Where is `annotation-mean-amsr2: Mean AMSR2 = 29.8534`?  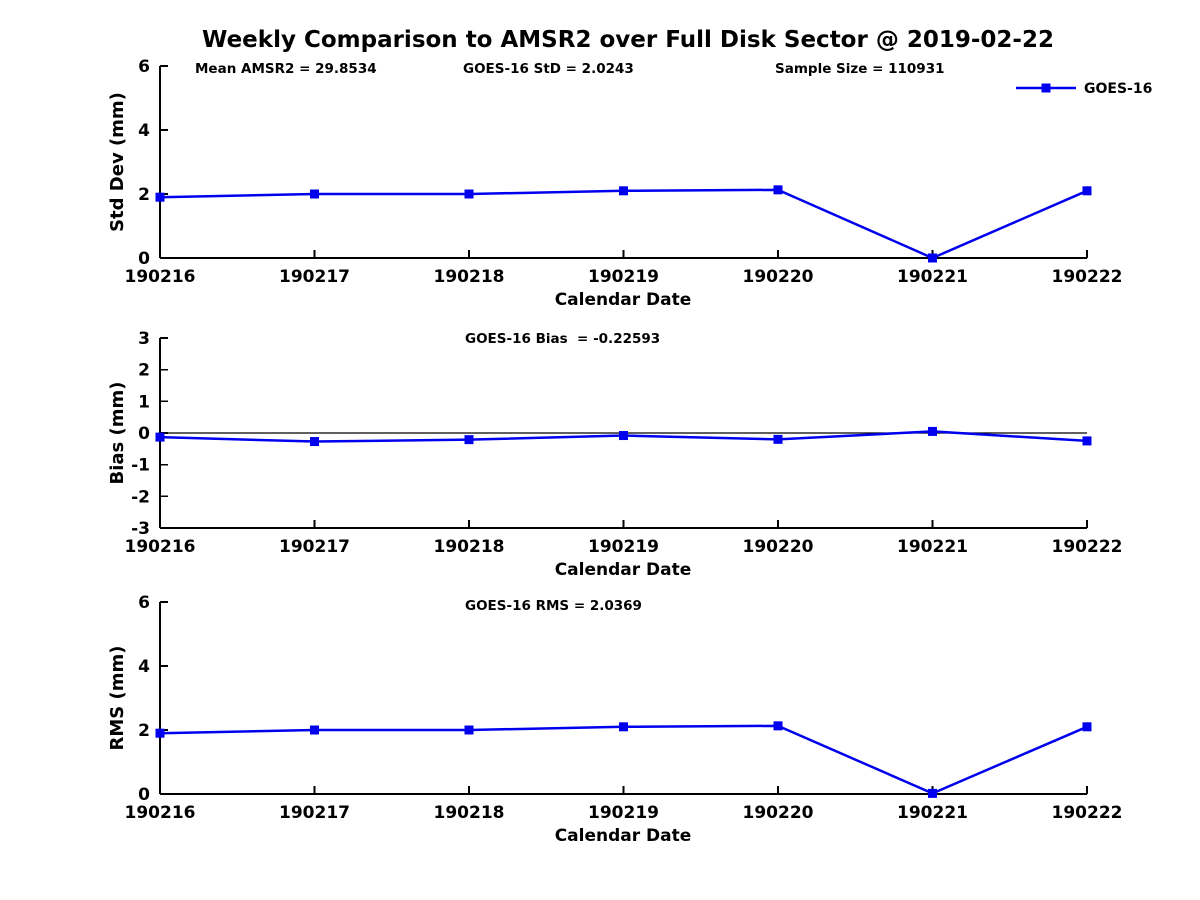
annotation-mean-amsr2: Mean AMSR2 = 29.8534 is located at coordinates (286, 69).